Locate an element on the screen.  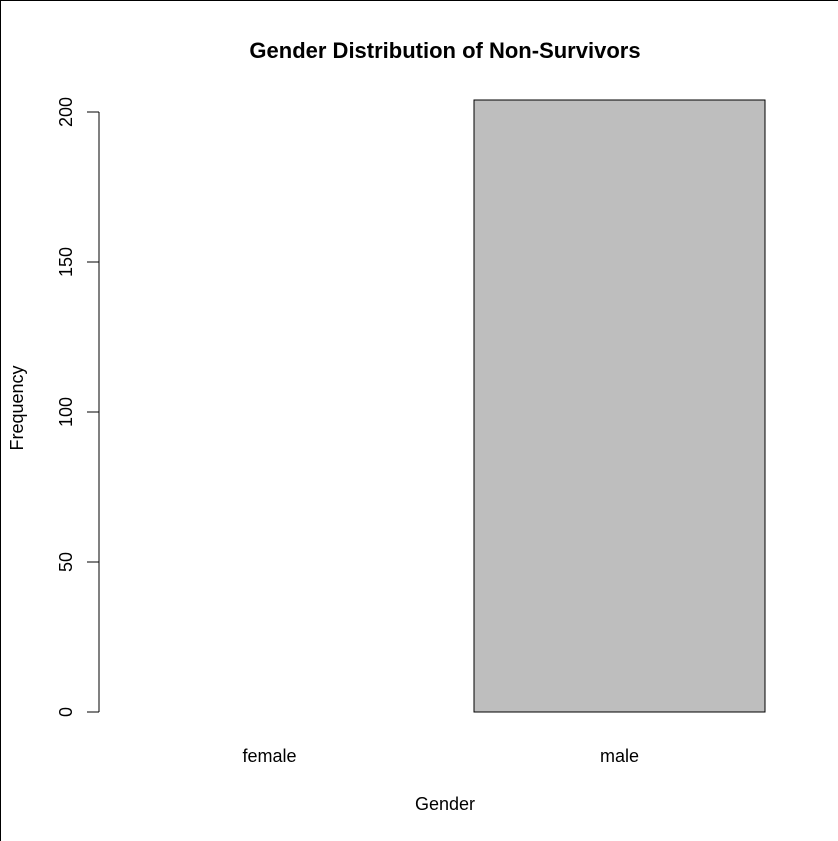
y-tick-label: 50 is located at coordinates (66, 562).